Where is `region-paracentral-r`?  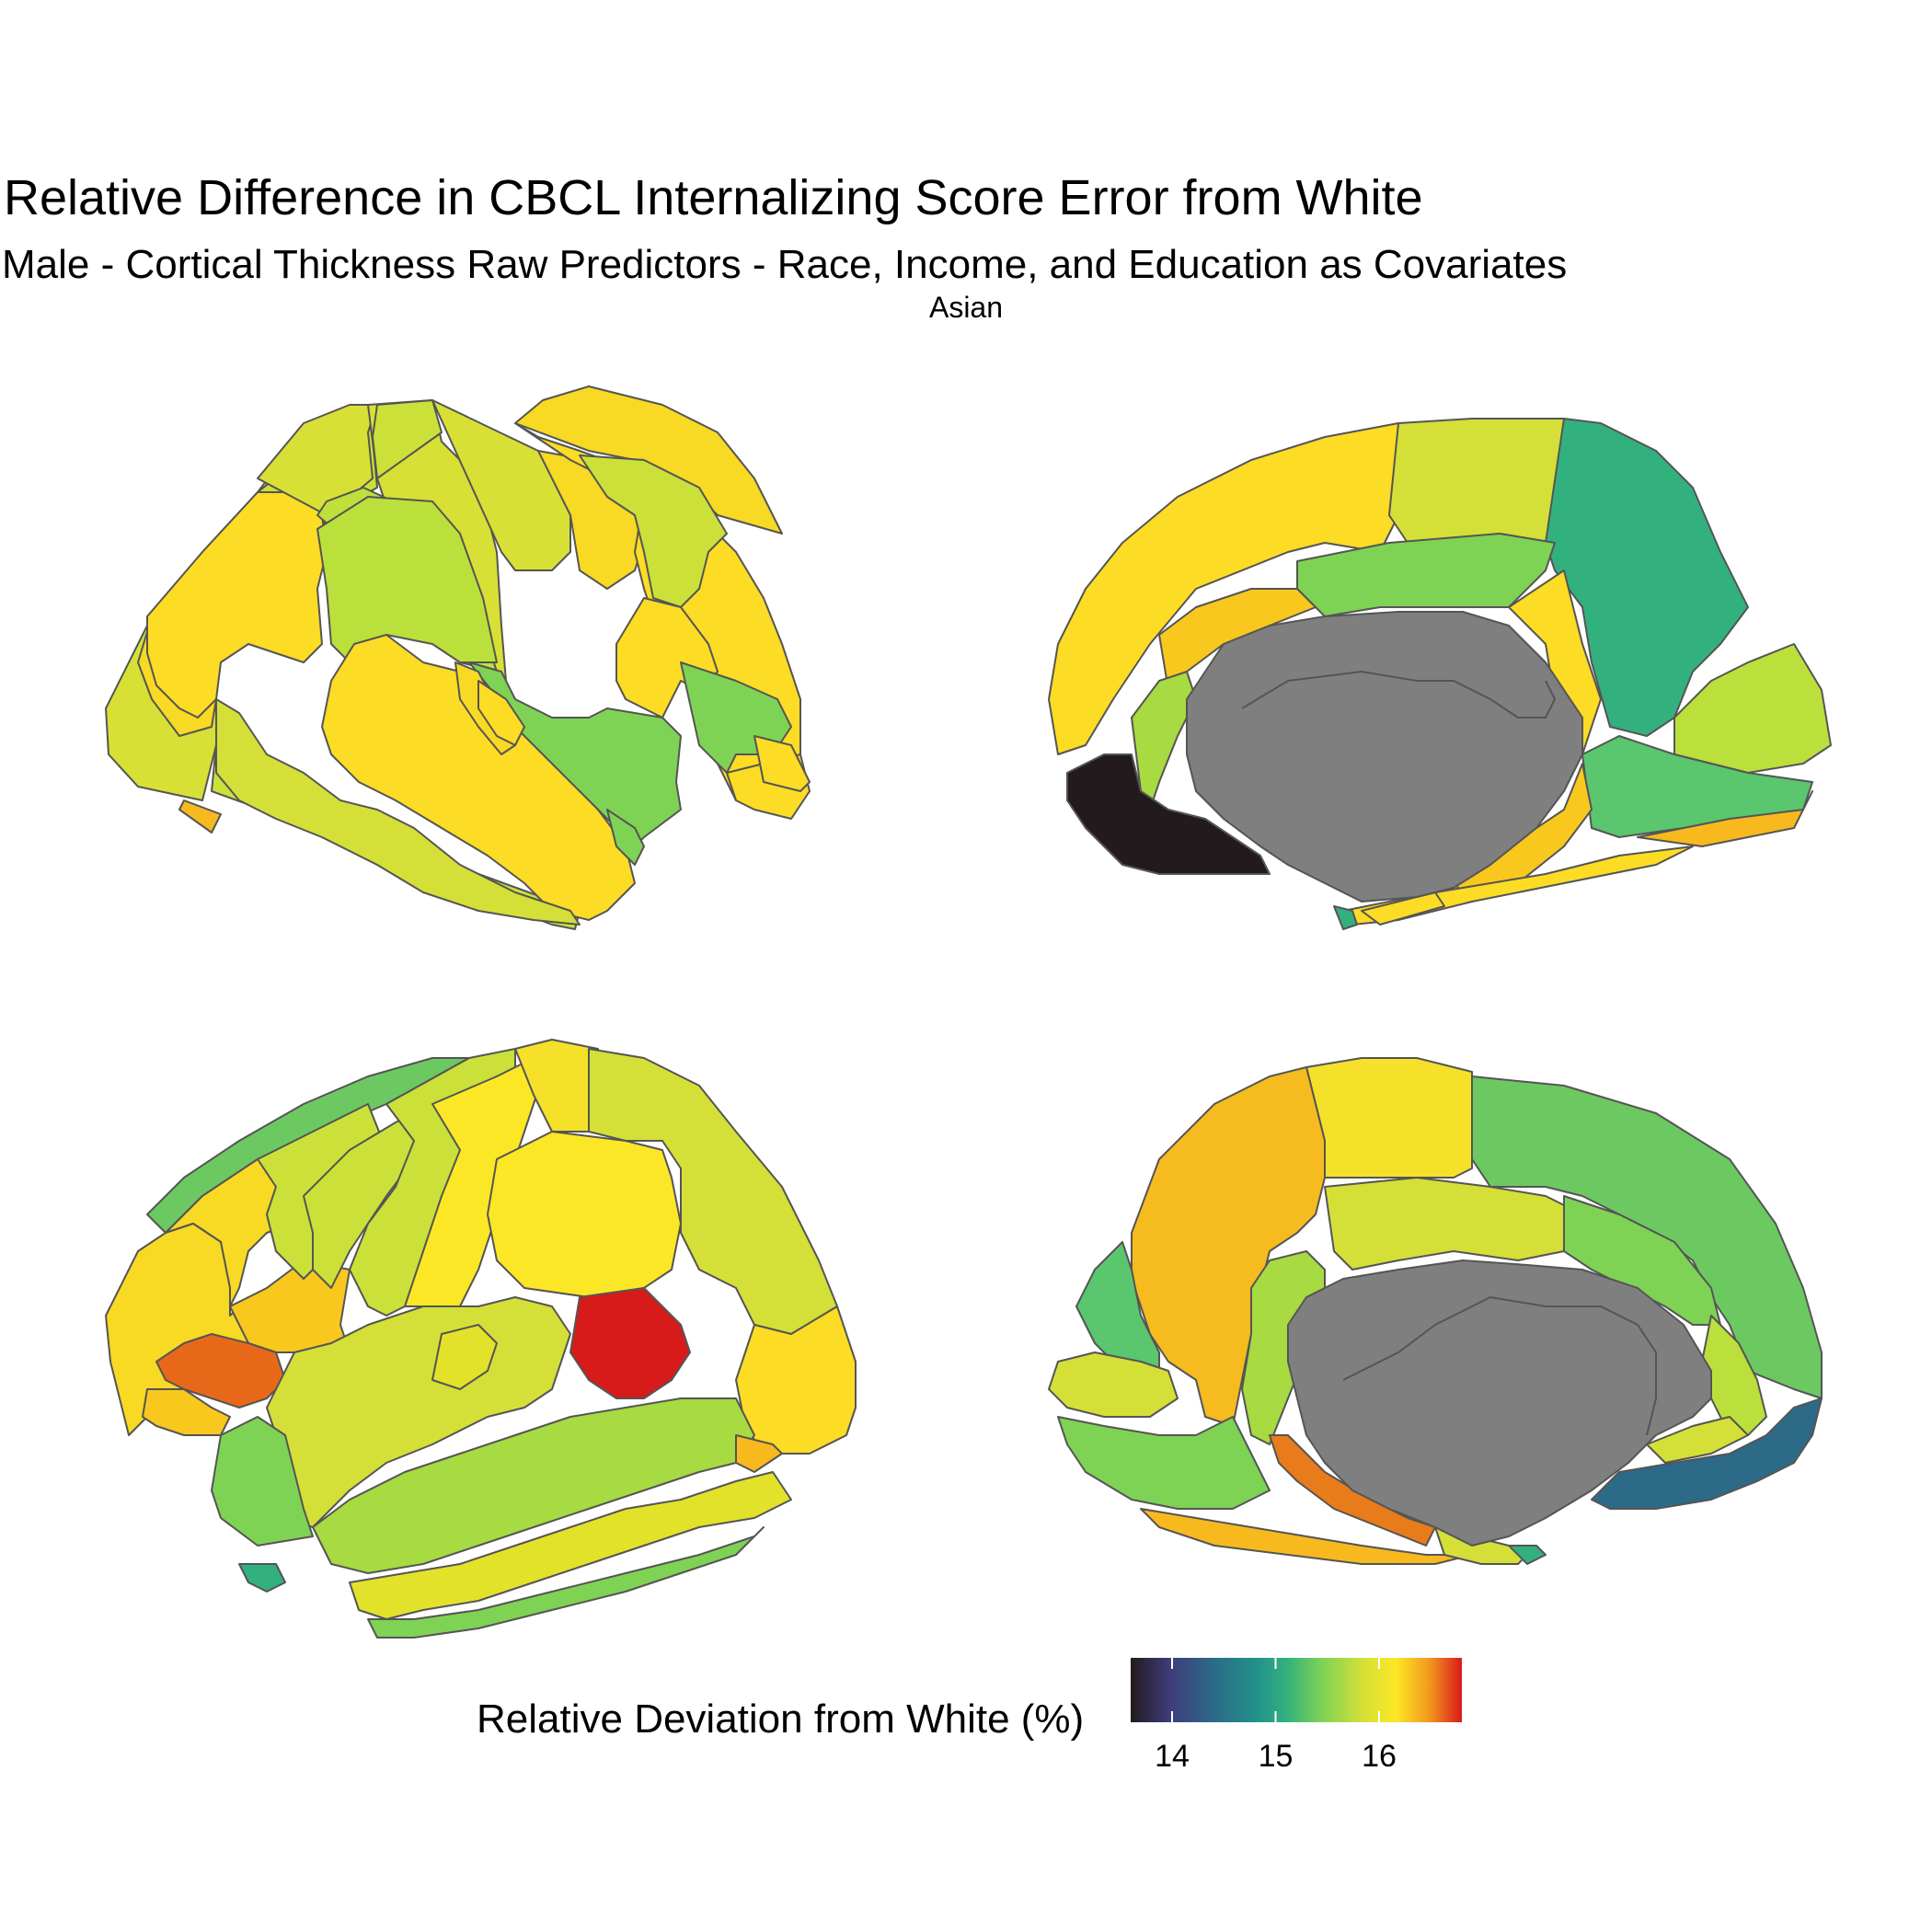 region-paracentral-r is located at coordinates (1389, 1118).